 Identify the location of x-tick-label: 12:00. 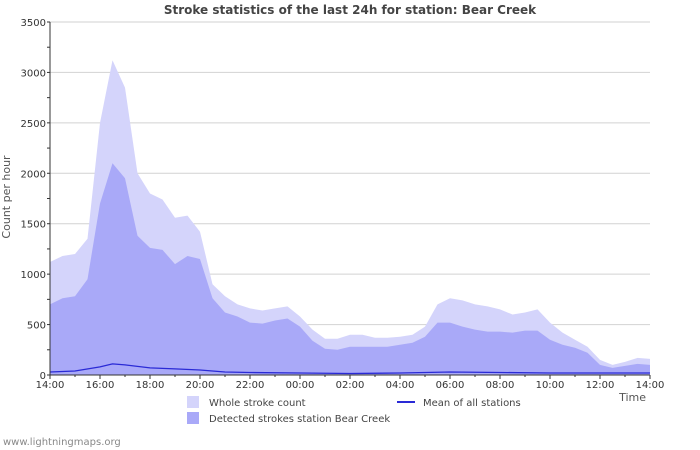
(600, 385).